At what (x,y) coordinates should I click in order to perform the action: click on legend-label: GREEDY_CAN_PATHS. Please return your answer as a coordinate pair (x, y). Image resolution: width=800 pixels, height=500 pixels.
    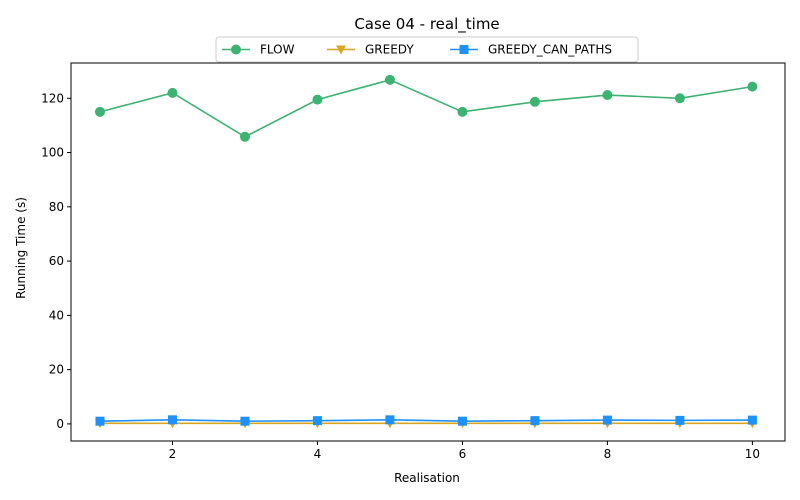
    Looking at the image, I should click on (550, 50).